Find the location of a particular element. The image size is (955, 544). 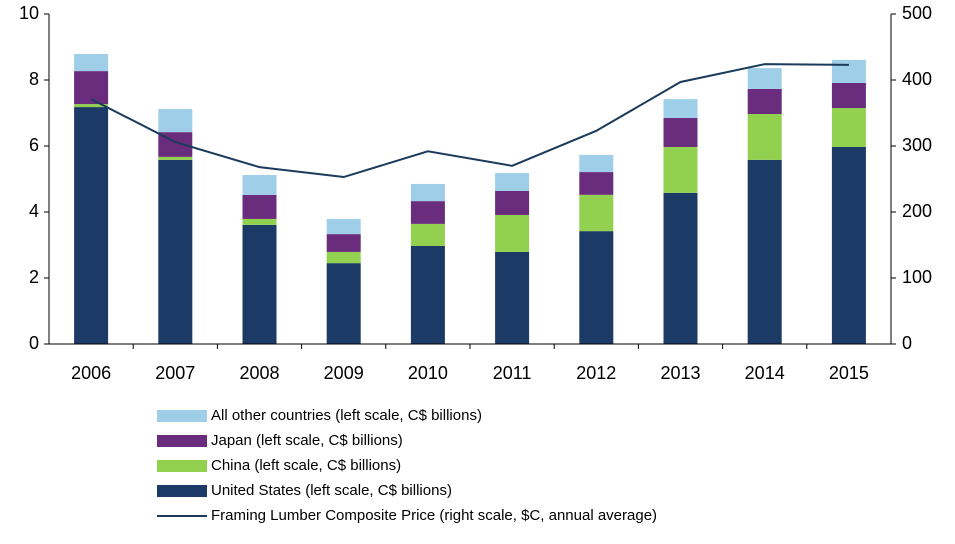

y2-tick-label: 400 is located at coordinates (917, 79).